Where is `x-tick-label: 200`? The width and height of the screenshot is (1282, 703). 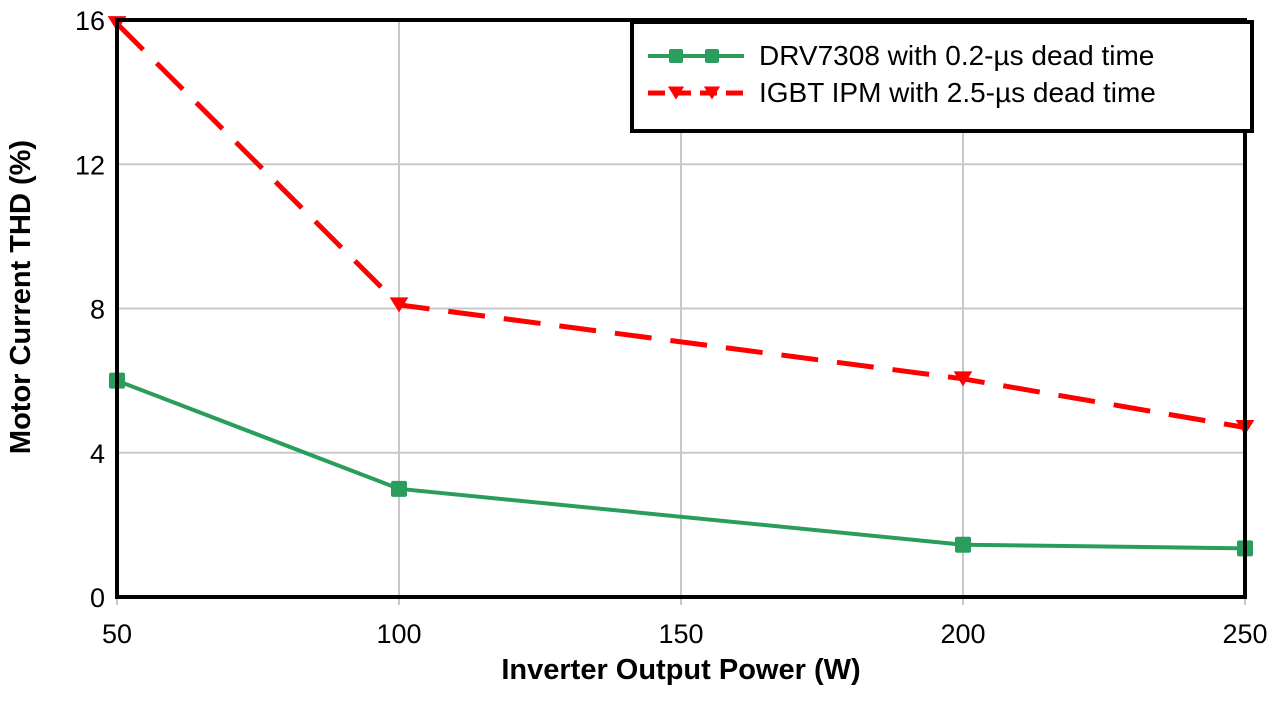 x-tick-label: 200 is located at coordinates (962, 634).